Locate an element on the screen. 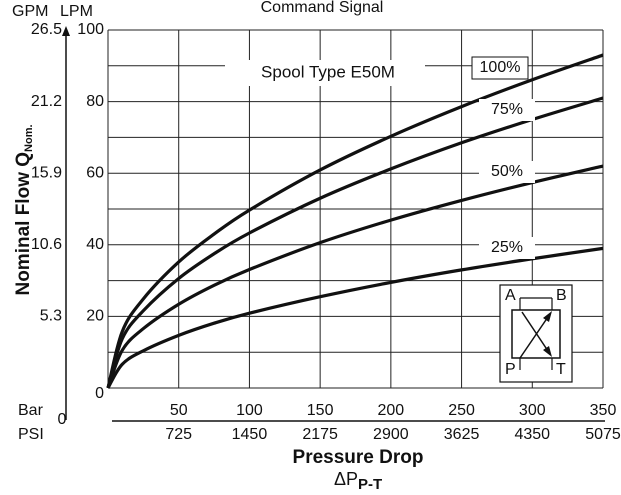 The image size is (621, 495). x-tick-label: 100 is located at coordinates (249, 410).